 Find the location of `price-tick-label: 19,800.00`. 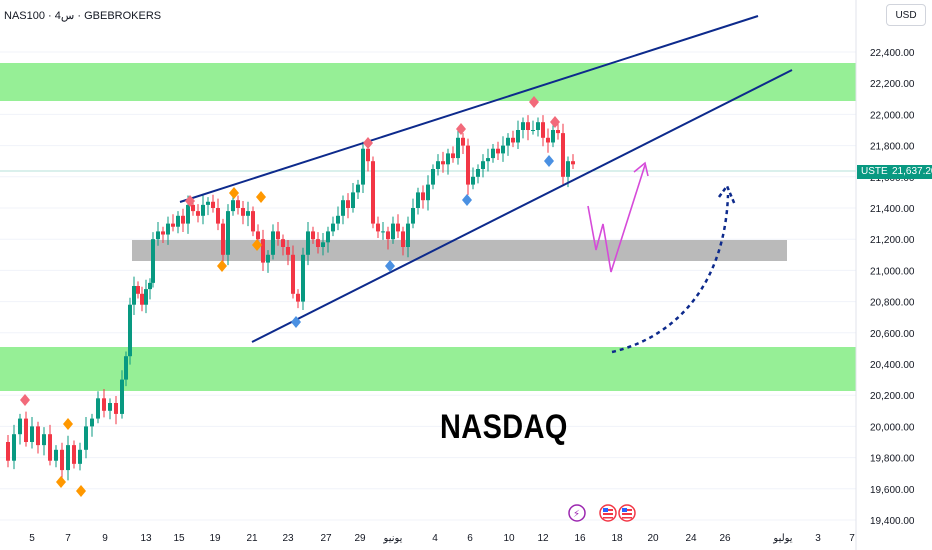

price-tick-label: 19,800.00 is located at coordinates (892, 459).